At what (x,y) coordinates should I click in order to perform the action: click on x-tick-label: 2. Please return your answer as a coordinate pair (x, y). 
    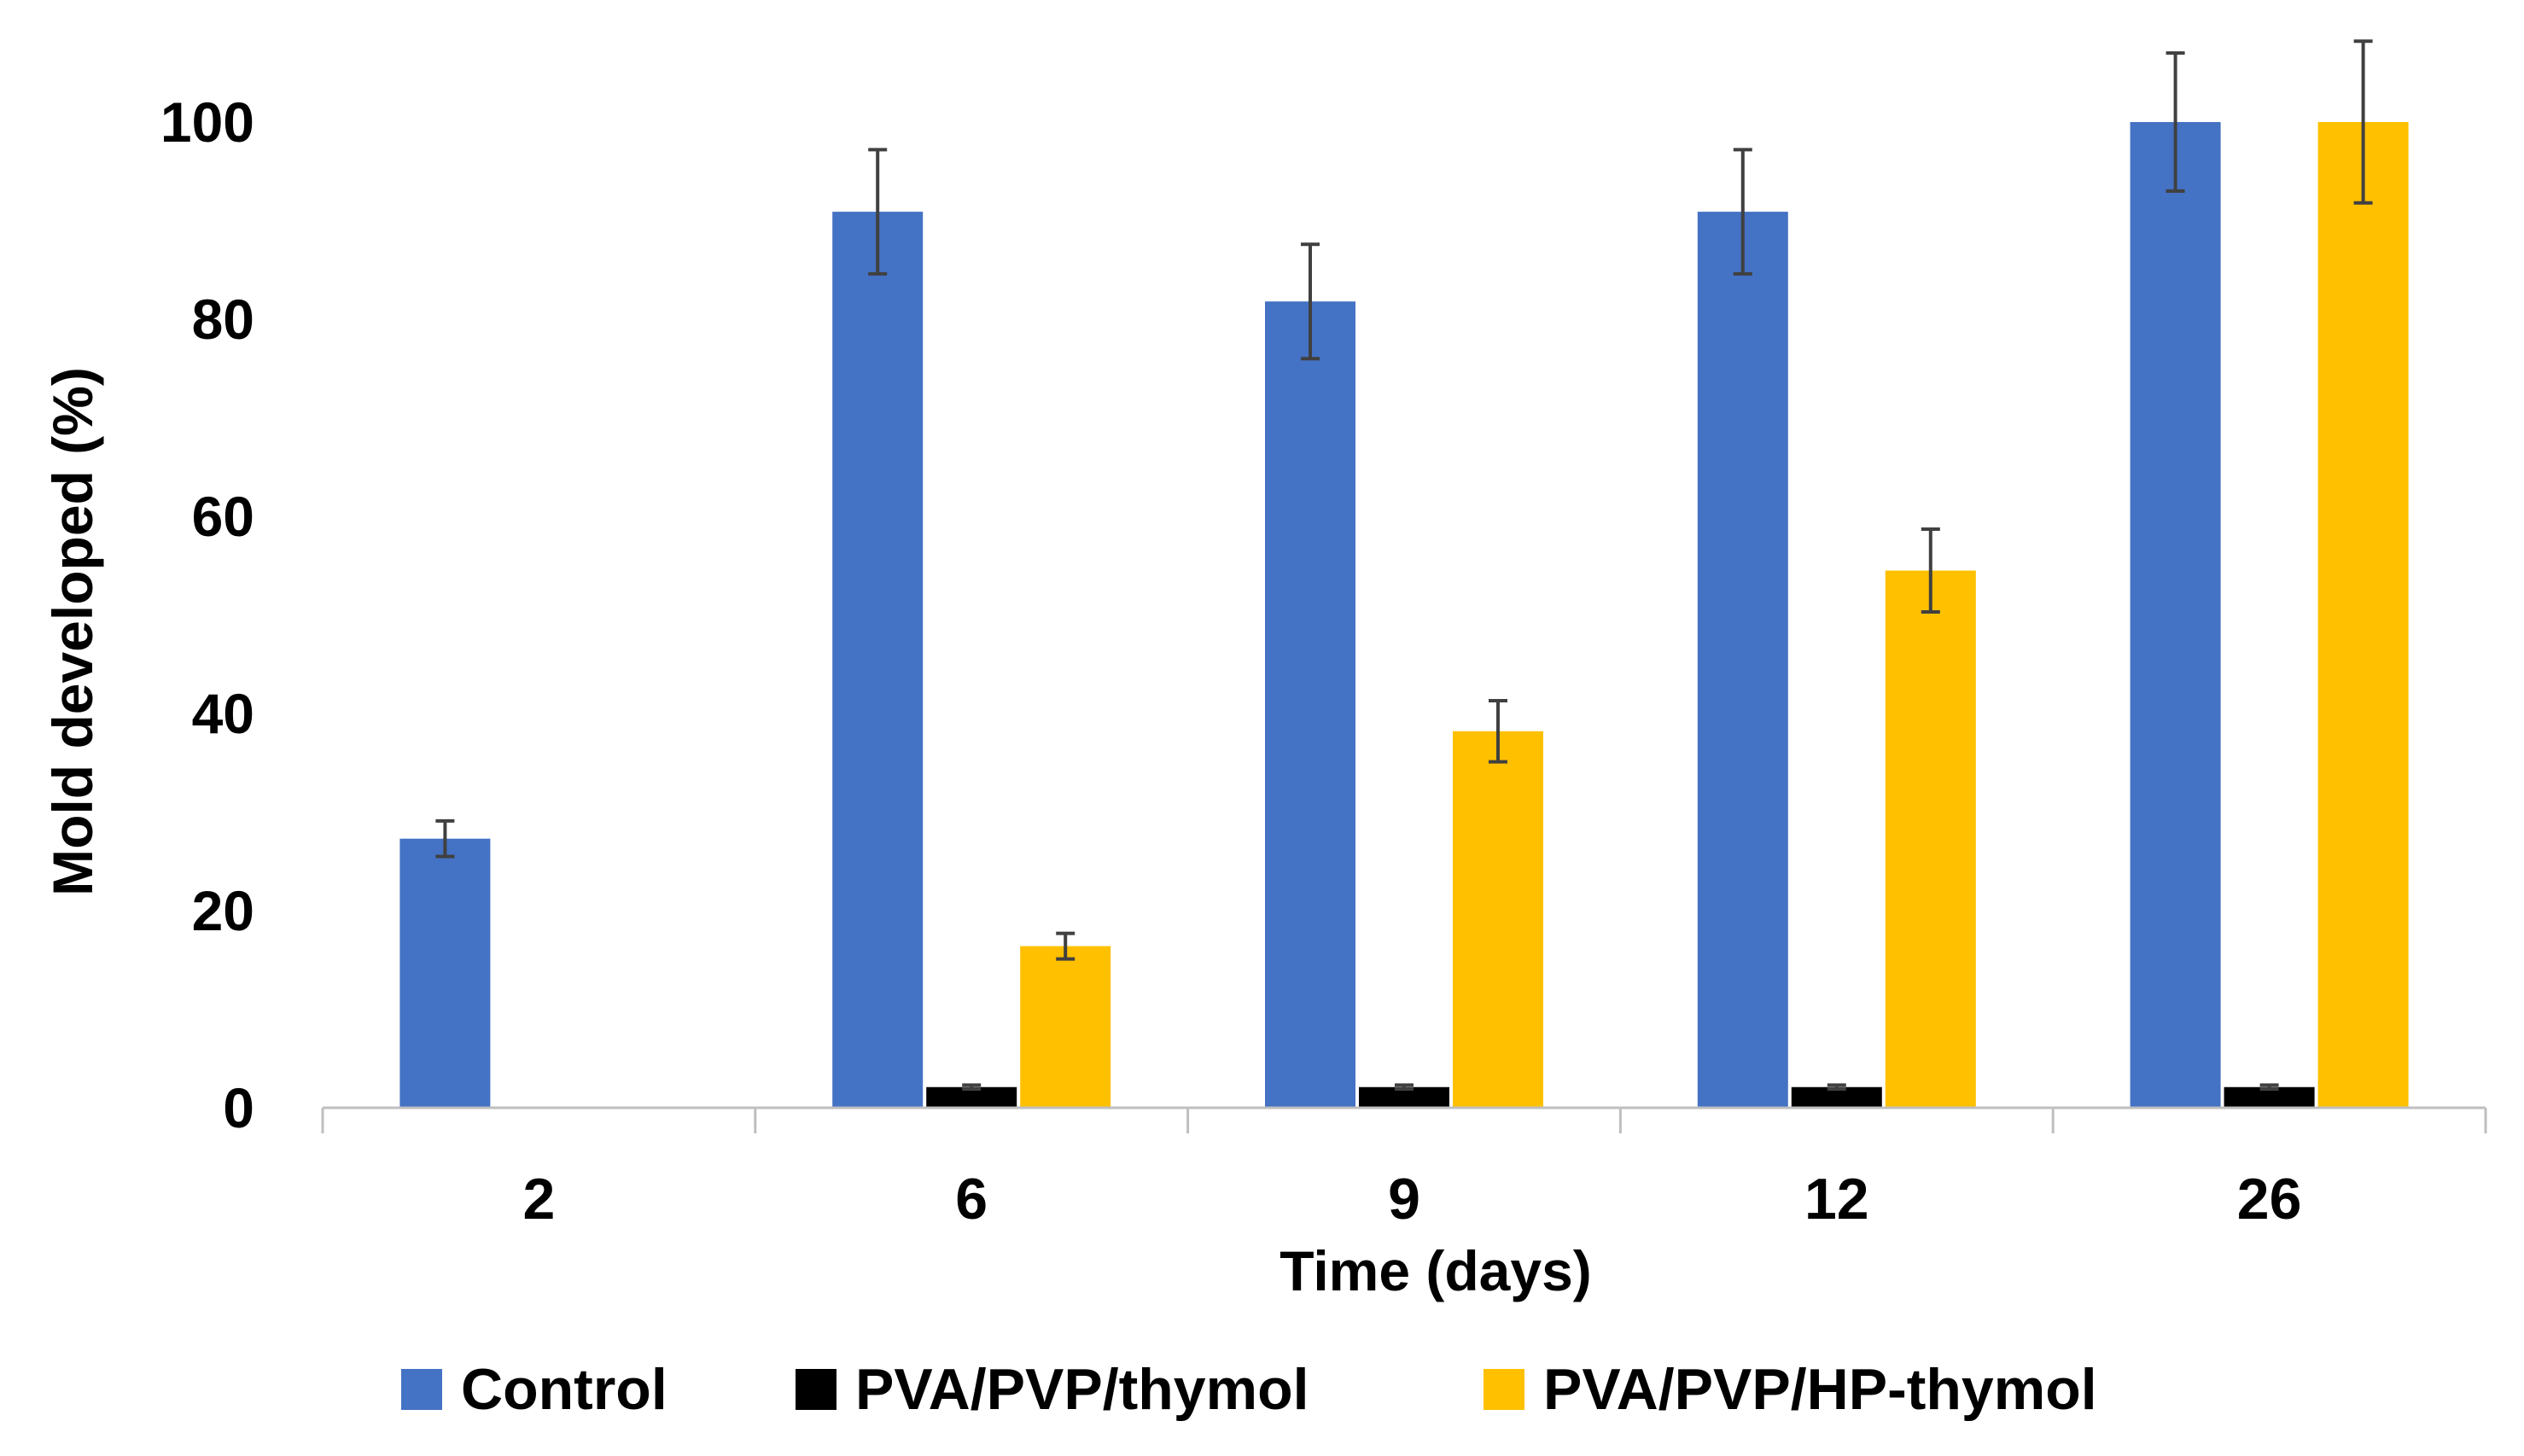
    Looking at the image, I should click on (538, 1200).